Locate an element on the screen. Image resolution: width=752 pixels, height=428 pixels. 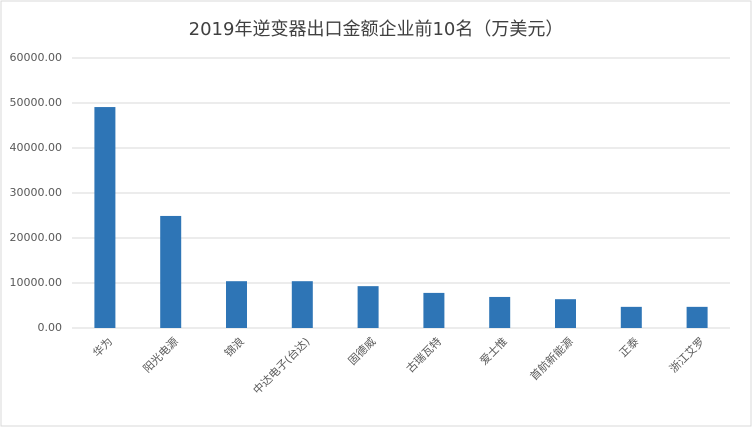
chart-title: 2019年逆变器出口金额企业前10名（万美元） is located at coordinates (376, 29).